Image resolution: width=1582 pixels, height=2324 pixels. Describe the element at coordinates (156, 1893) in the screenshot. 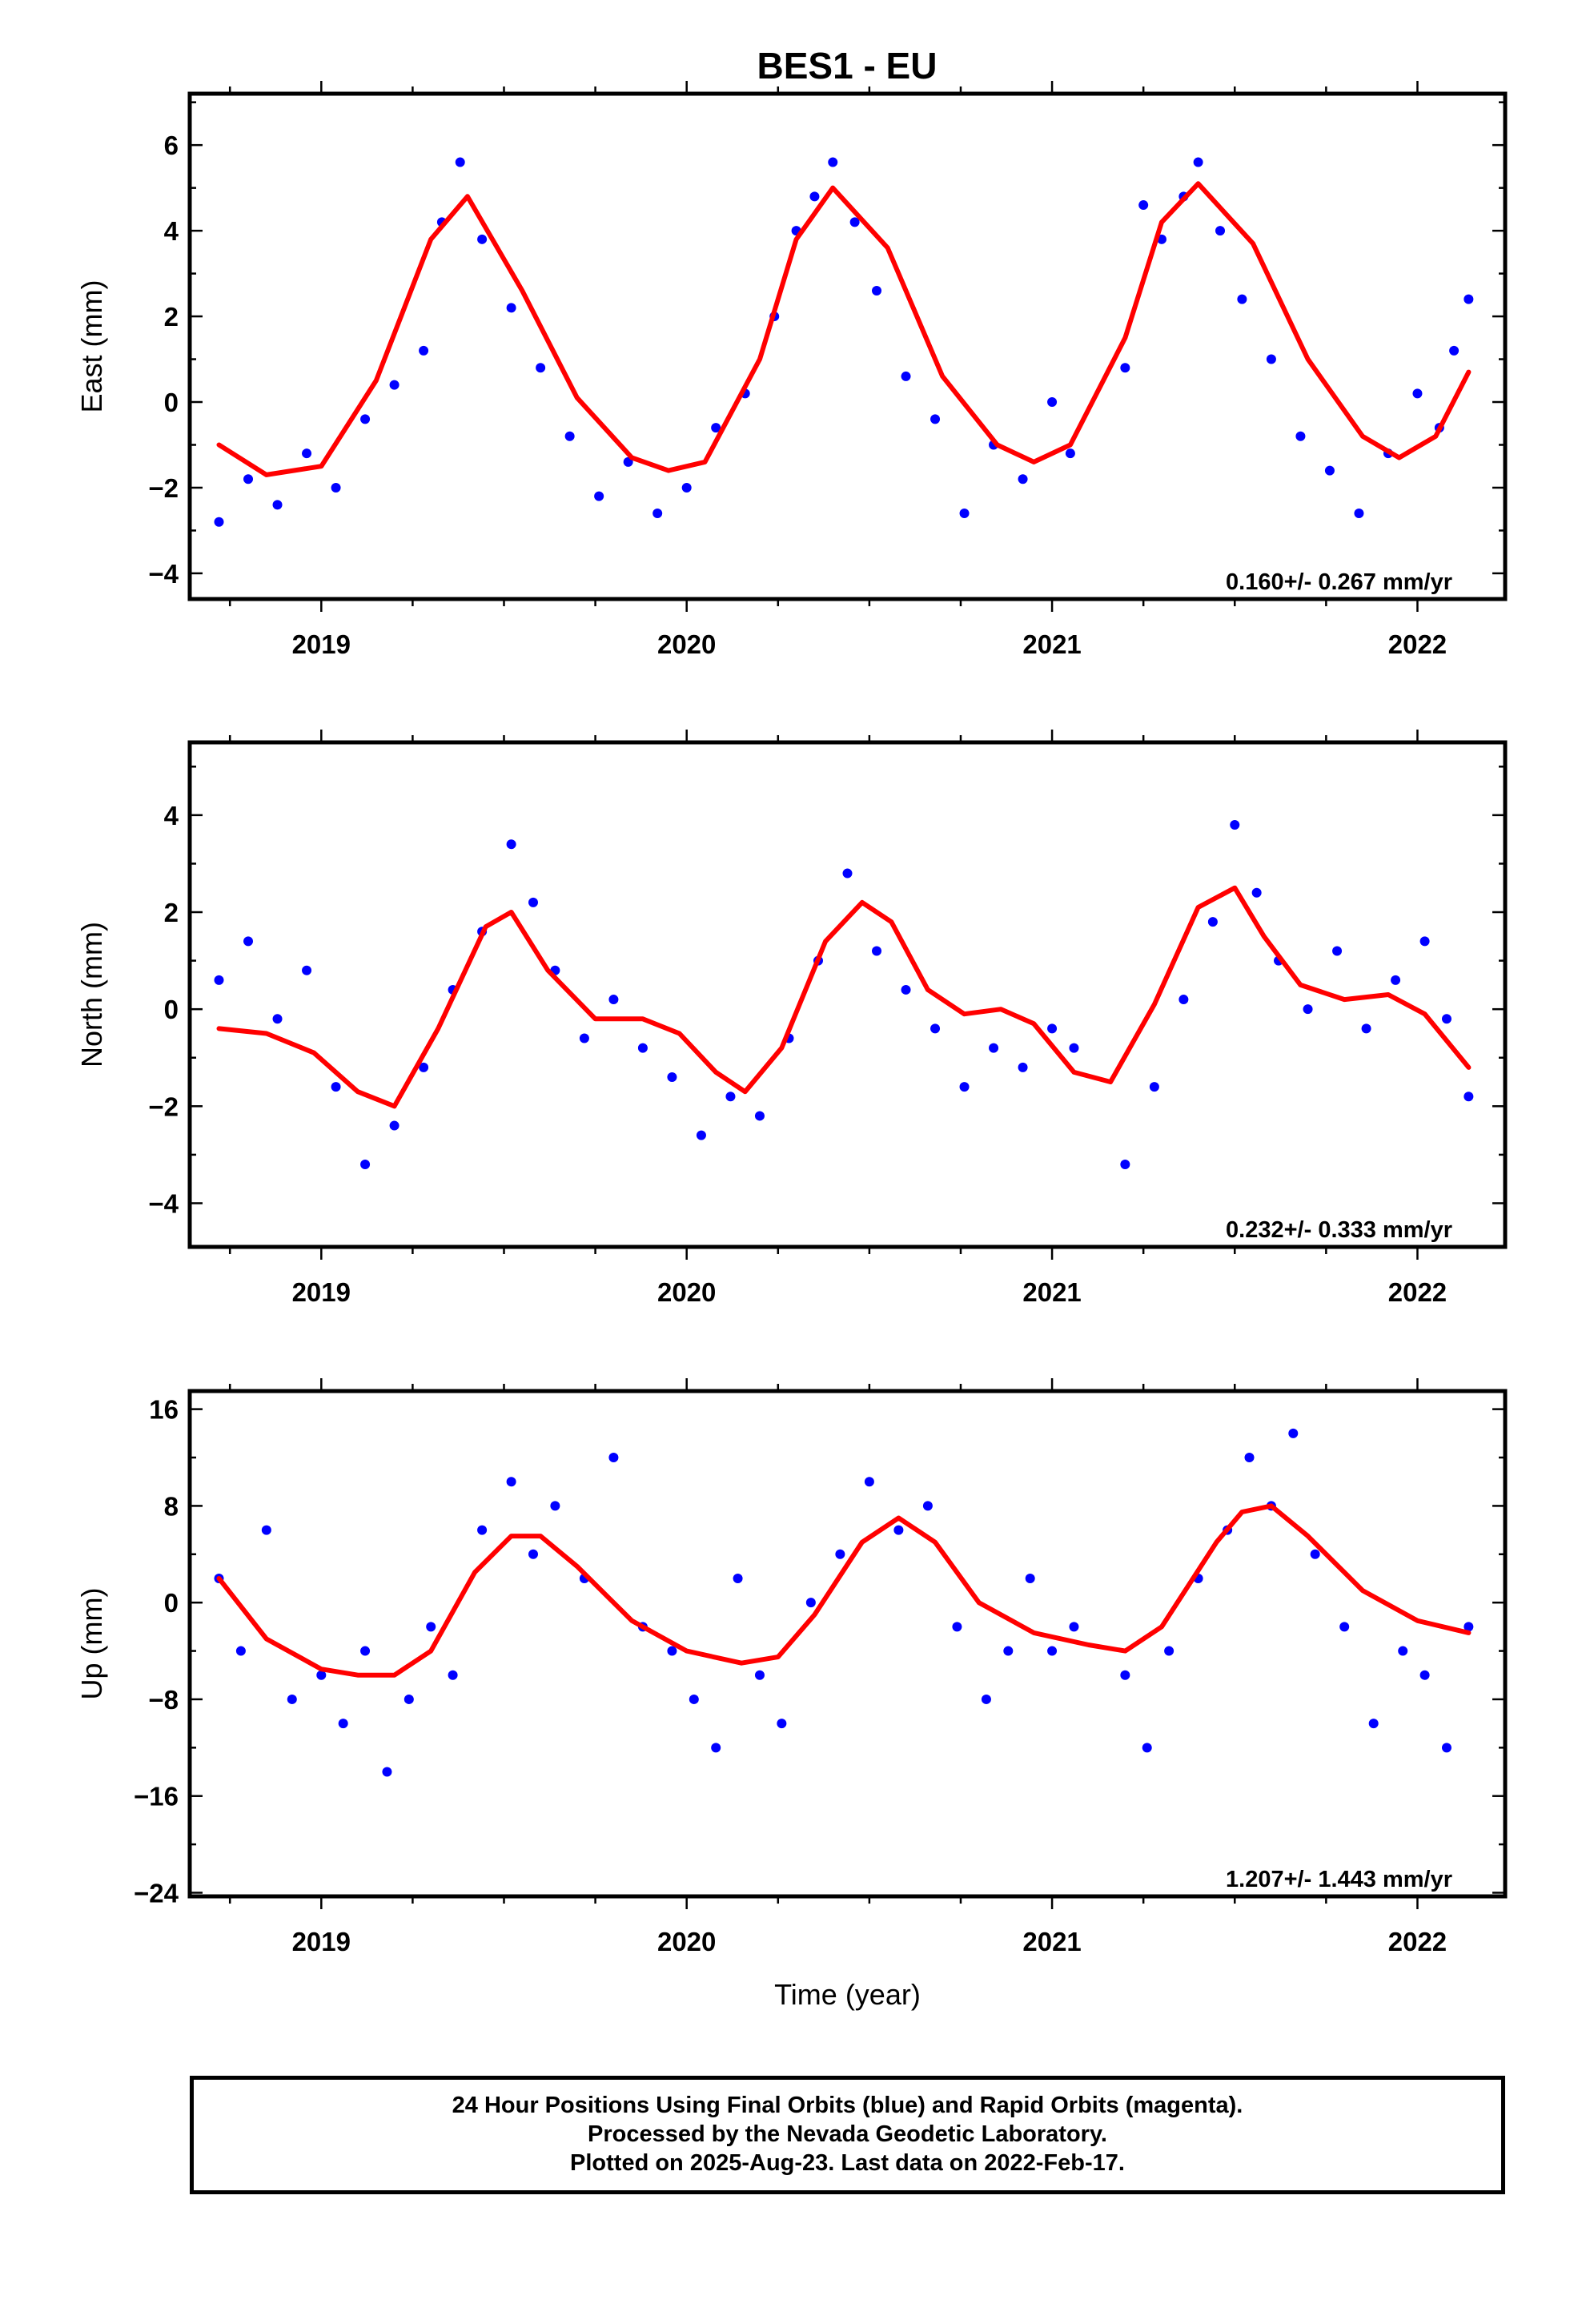

I see `y-tick-label: −24` at that location.